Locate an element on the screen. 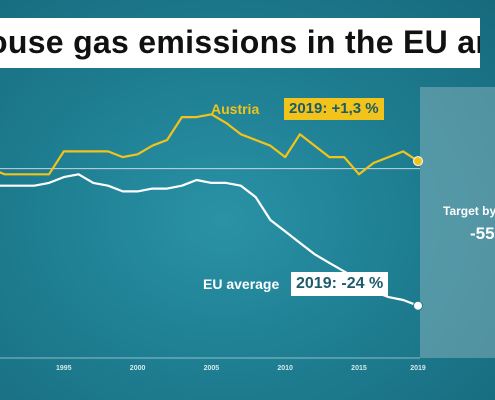 The width and height of the screenshot is (495, 400). x-tick-label: 2019 is located at coordinates (418, 368).